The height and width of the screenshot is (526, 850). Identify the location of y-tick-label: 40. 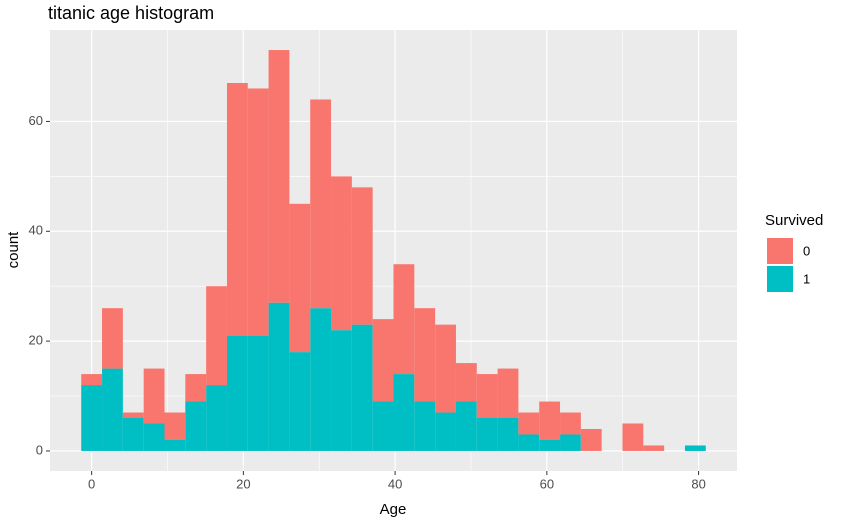
(36, 230).